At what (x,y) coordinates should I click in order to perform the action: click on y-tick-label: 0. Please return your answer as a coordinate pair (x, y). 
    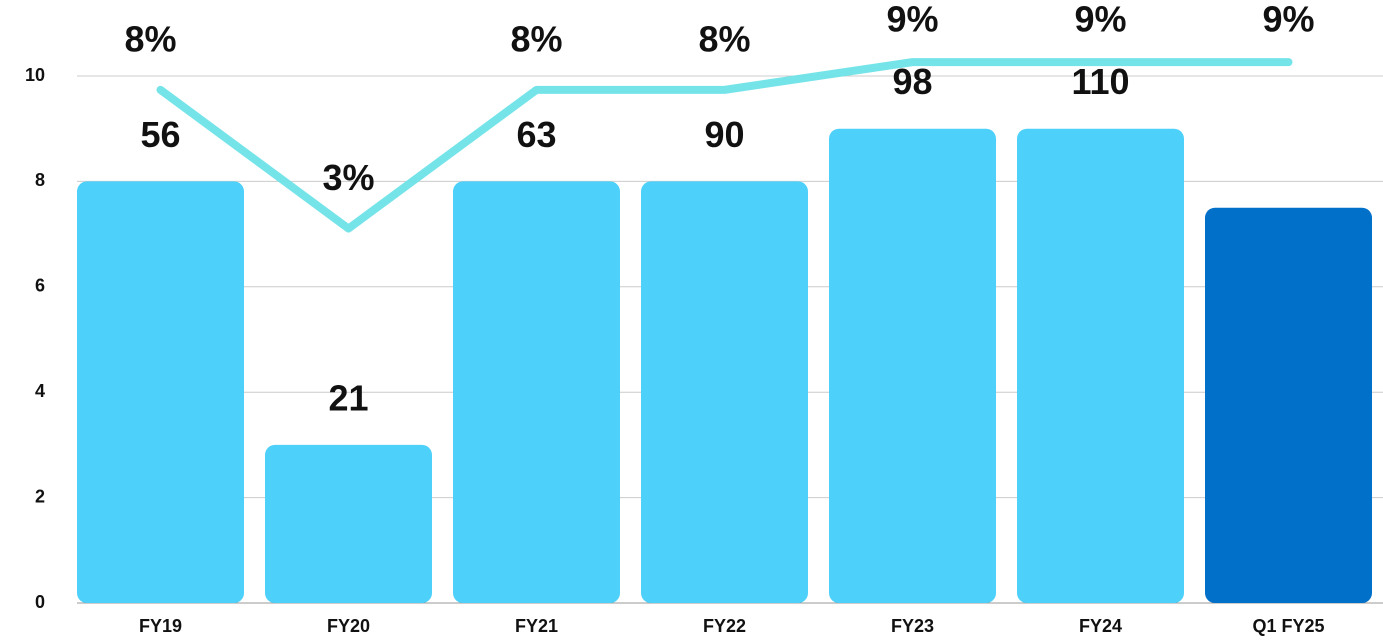
    Looking at the image, I should click on (40, 602).